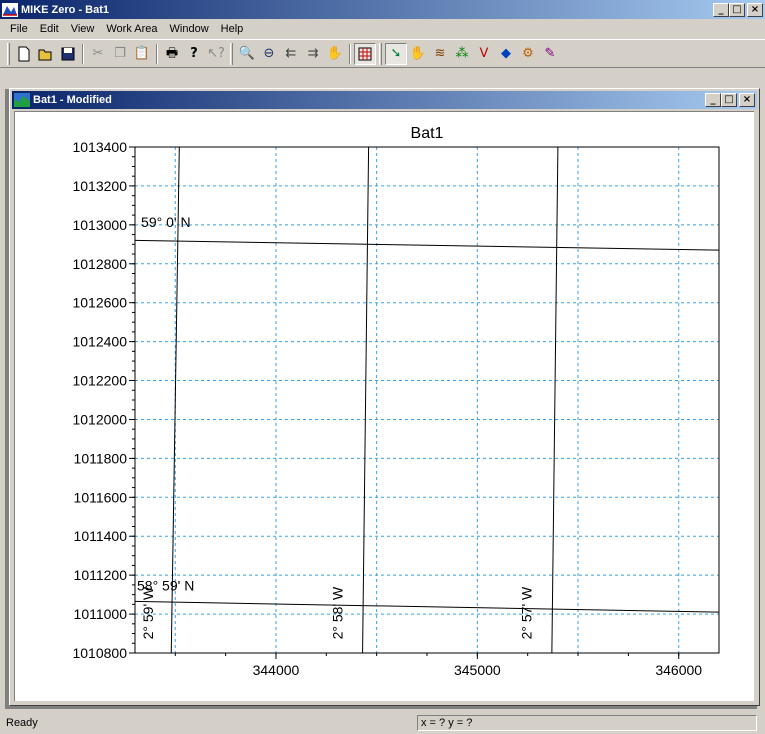 Image resolution: width=765 pixels, height=734 pixels. I want to click on brush-icon: ✎, so click(550, 53).